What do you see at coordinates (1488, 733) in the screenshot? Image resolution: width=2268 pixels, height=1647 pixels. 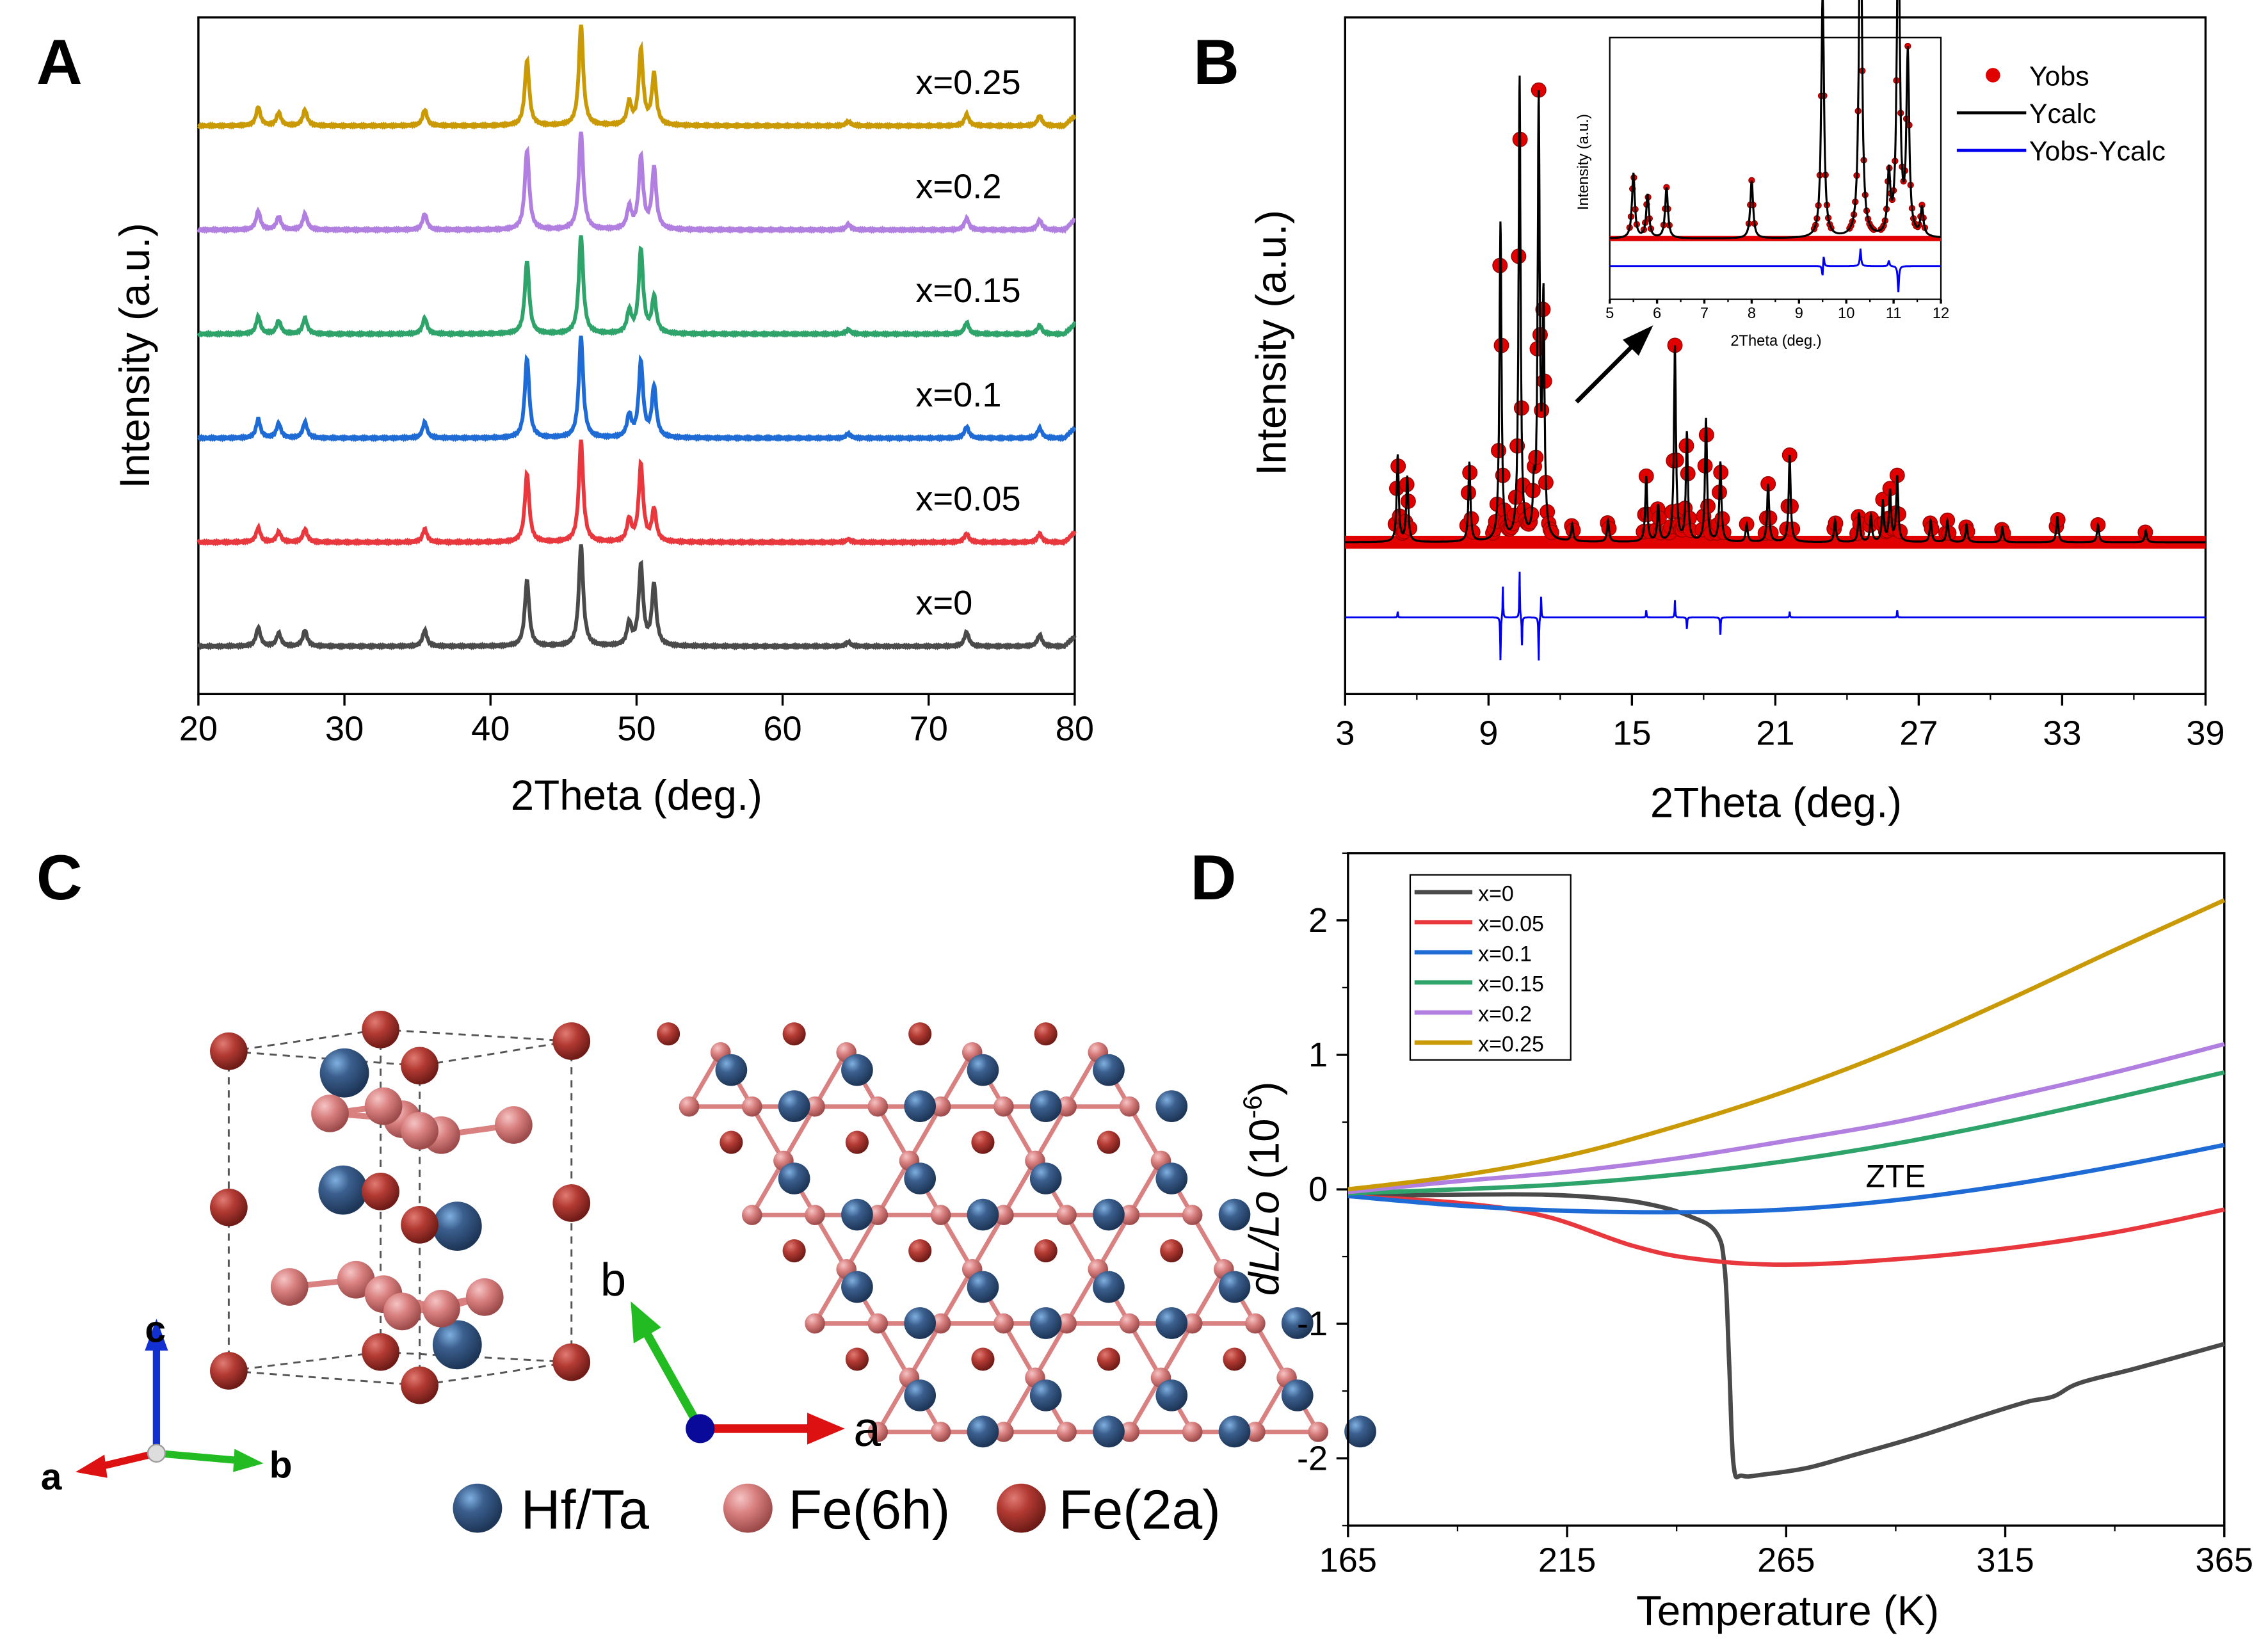 I see `panel-b-x-tick-label: 9` at bounding box center [1488, 733].